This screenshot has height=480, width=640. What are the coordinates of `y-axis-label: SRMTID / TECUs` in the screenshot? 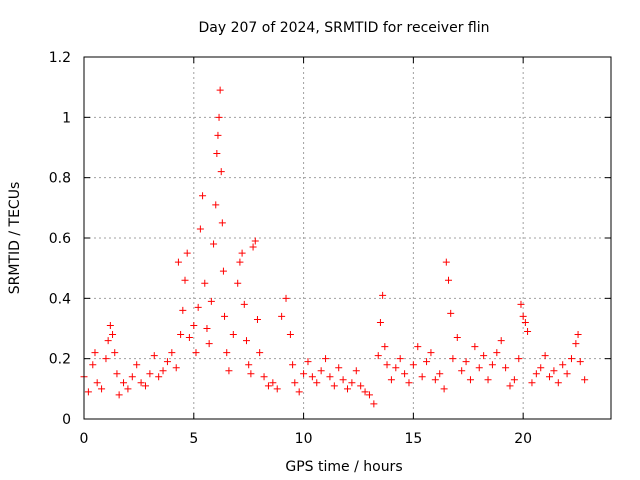 It's located at (15, 238).